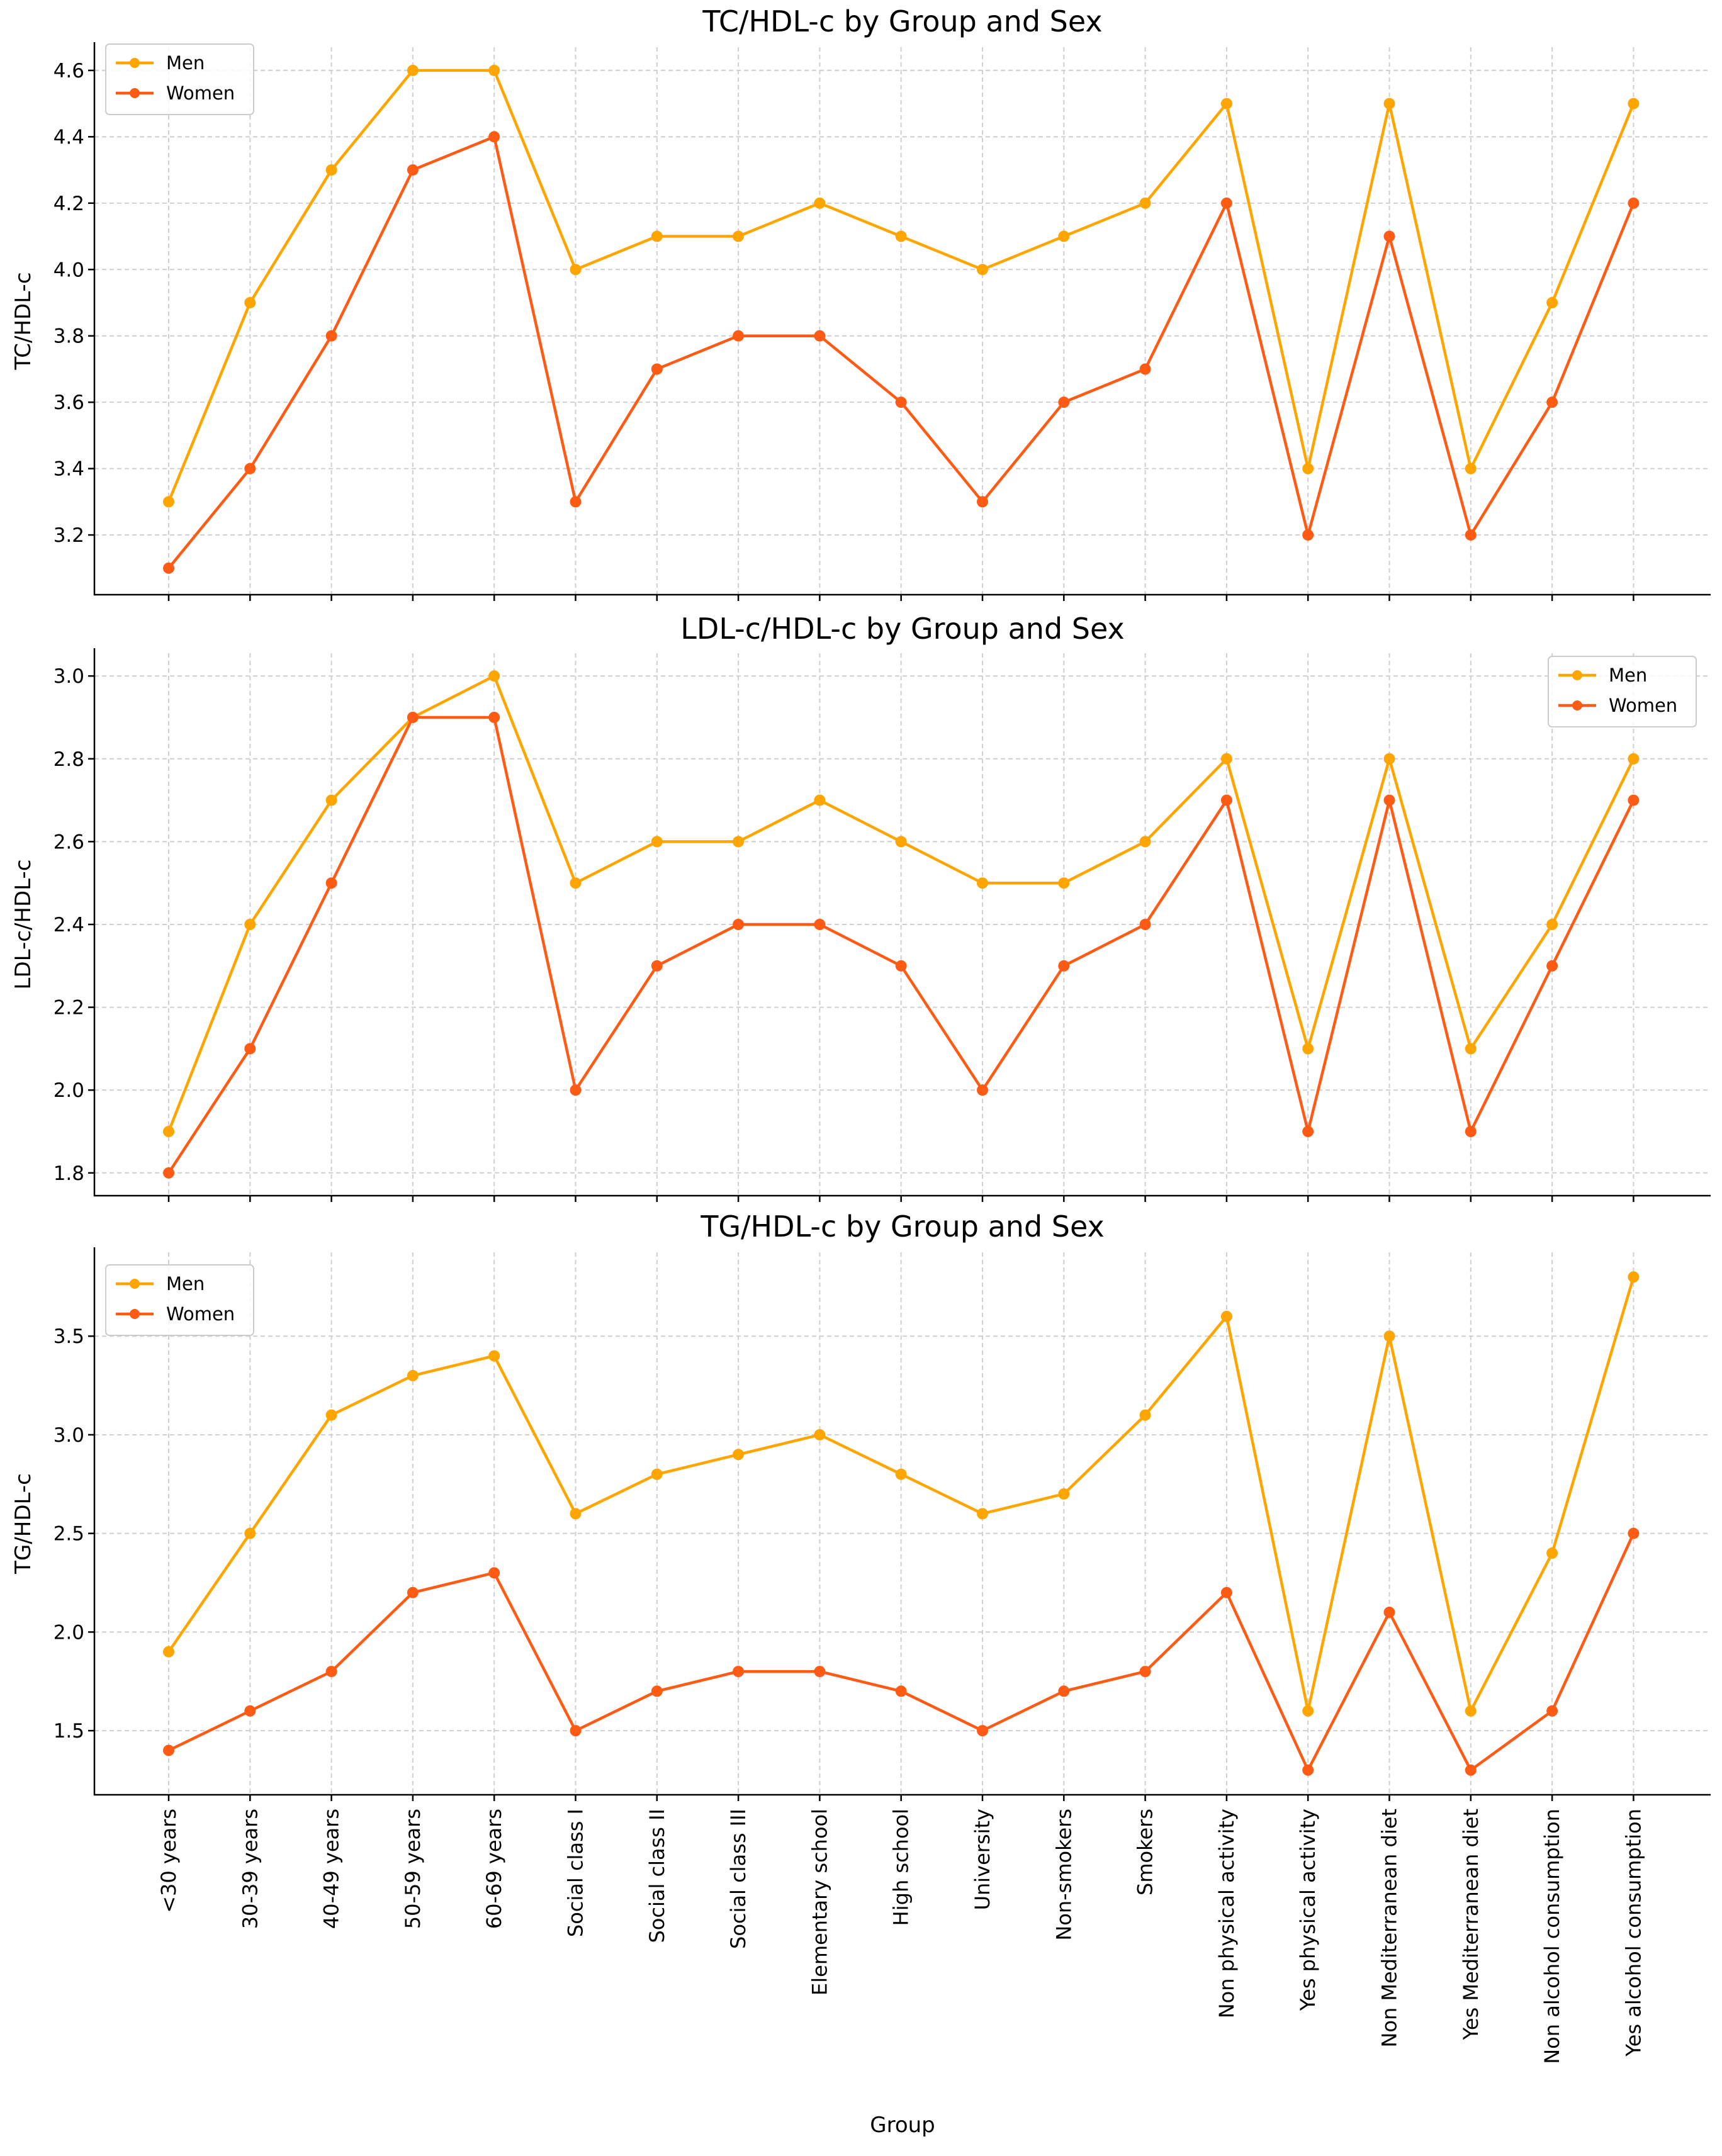  Describe the element at coordinates (68, 1336) in the screenshot. I see `y-tick-label: 3.5` at that location.